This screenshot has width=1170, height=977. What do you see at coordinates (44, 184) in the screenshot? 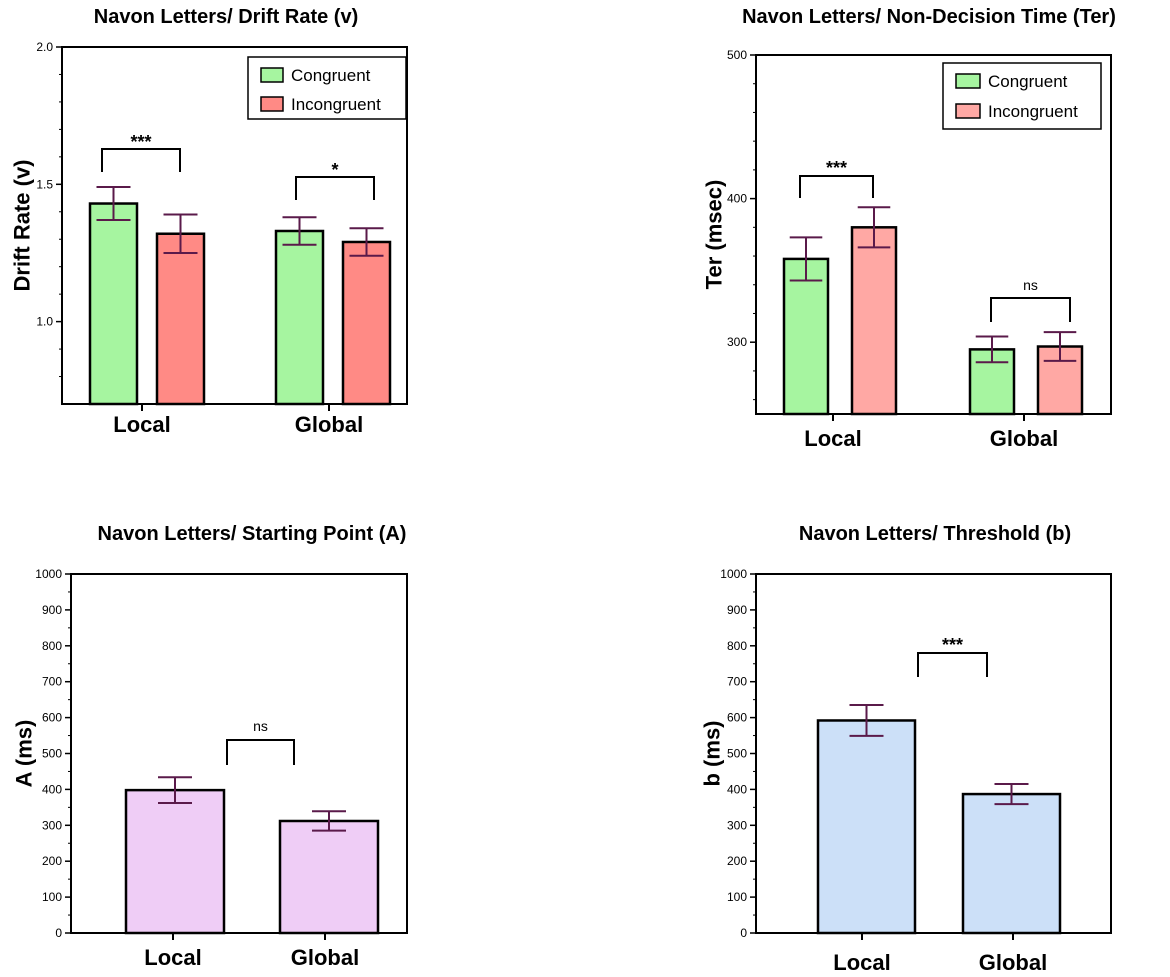
I see `y-tick-label: 1.5` at bounding box center [44, 184].